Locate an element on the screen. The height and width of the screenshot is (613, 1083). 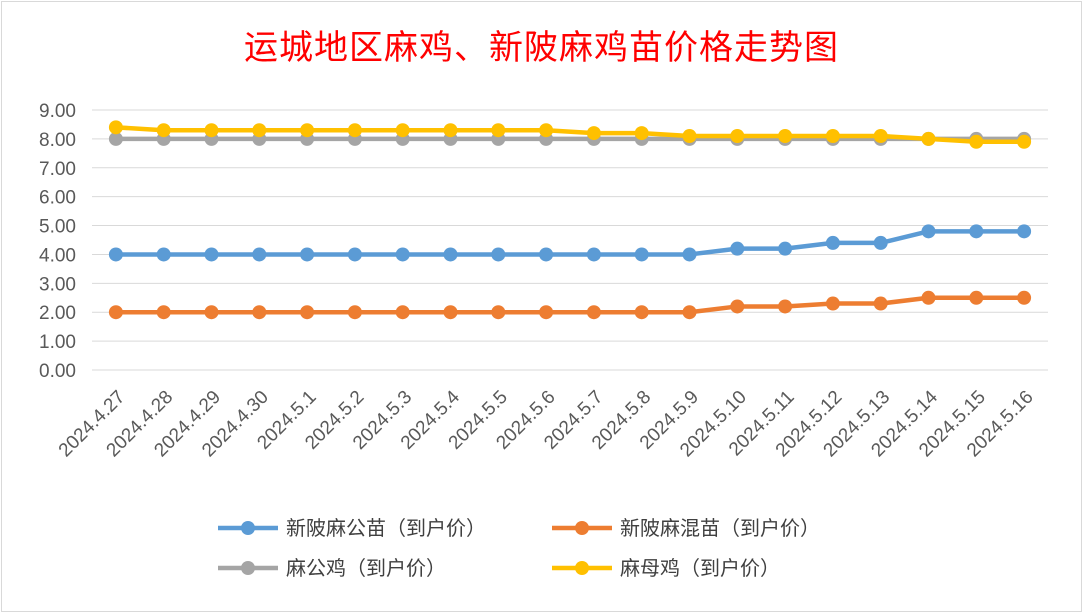
legend-item: 新陂麻混苗（到户价） is located at coordinates (686, 528).